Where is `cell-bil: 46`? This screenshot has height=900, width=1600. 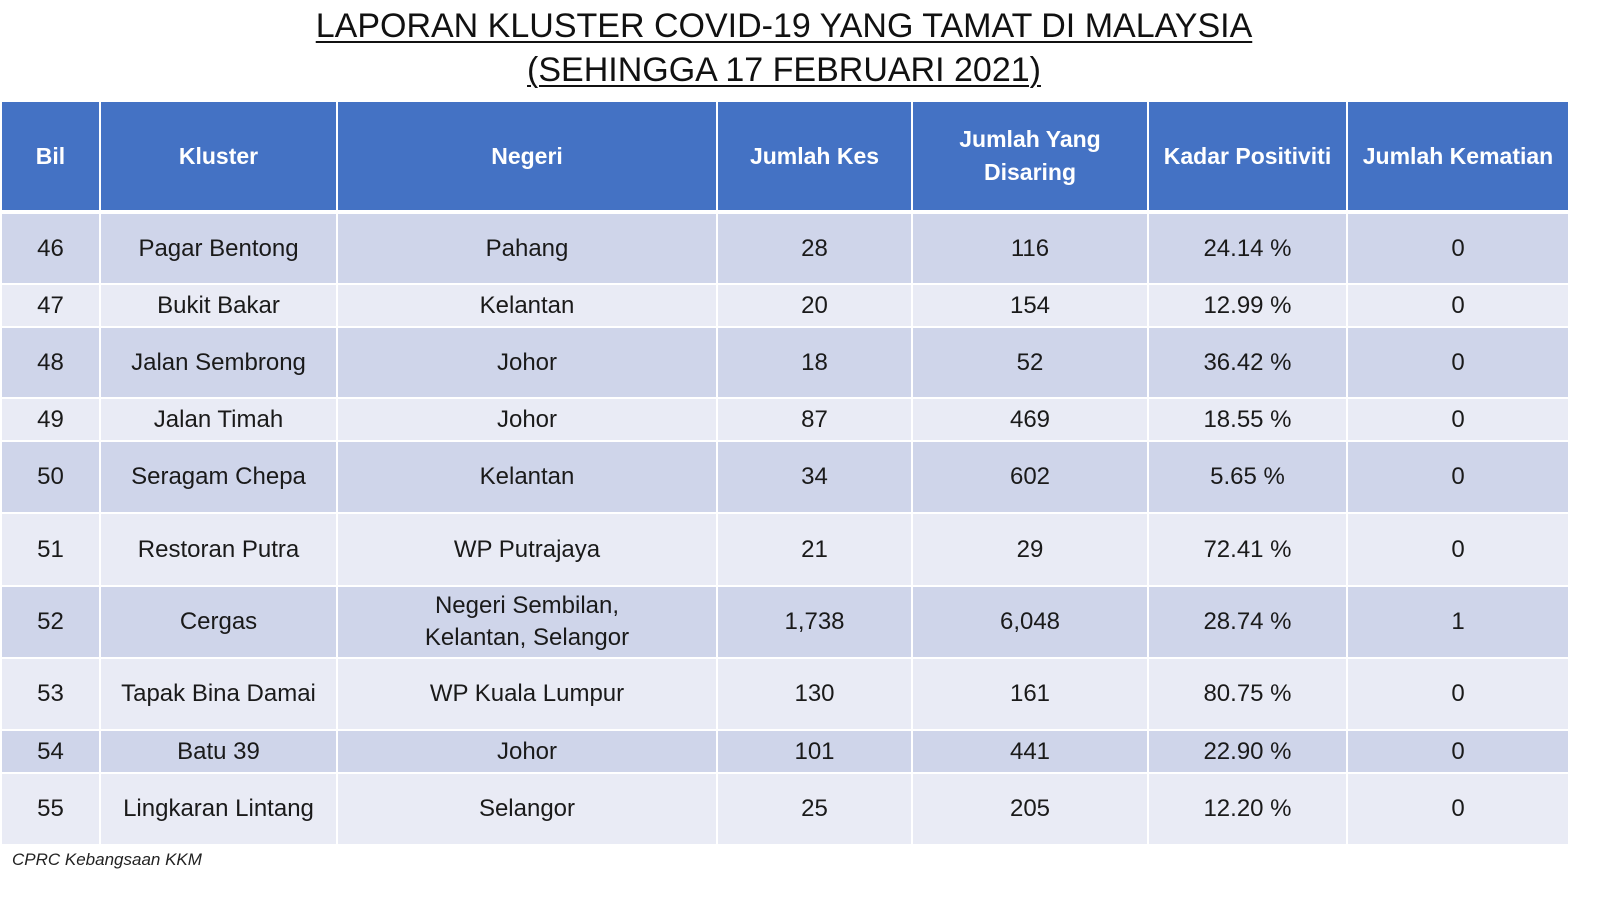
cell-bil: 46 is located at coordinates (50, 248).